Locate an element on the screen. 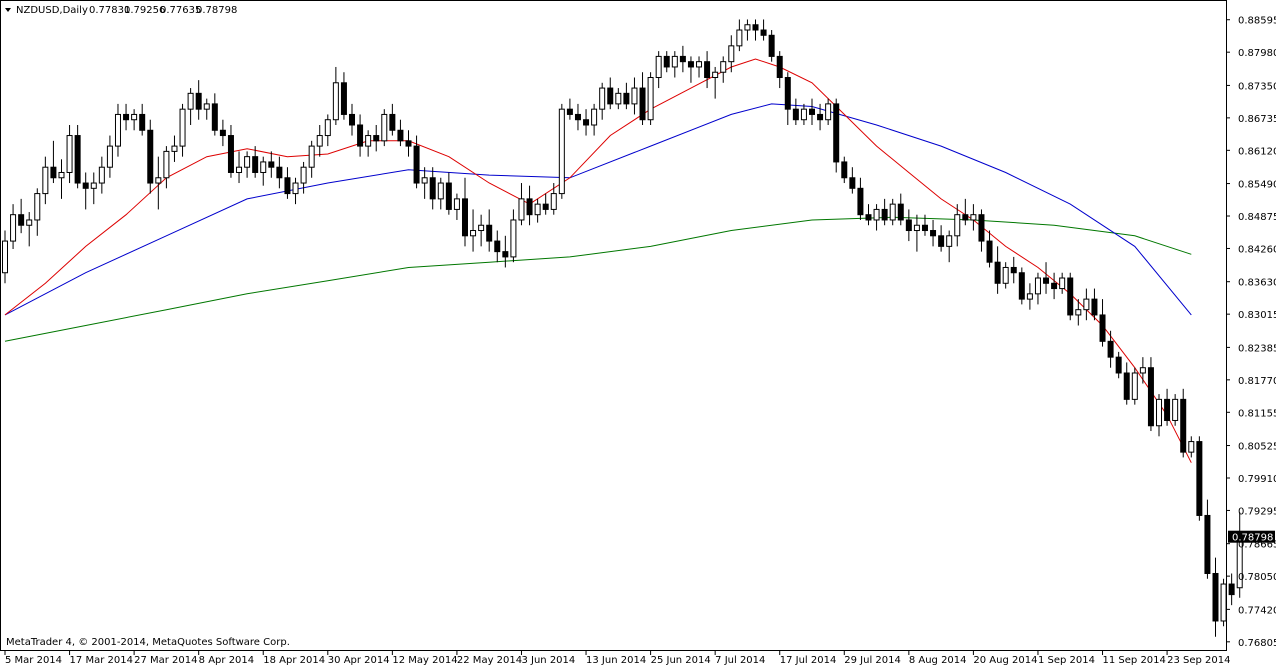 The image size is (1276, 668). x-tick-label: 1 Sep 2014 is located at coordinates (1066, 660).